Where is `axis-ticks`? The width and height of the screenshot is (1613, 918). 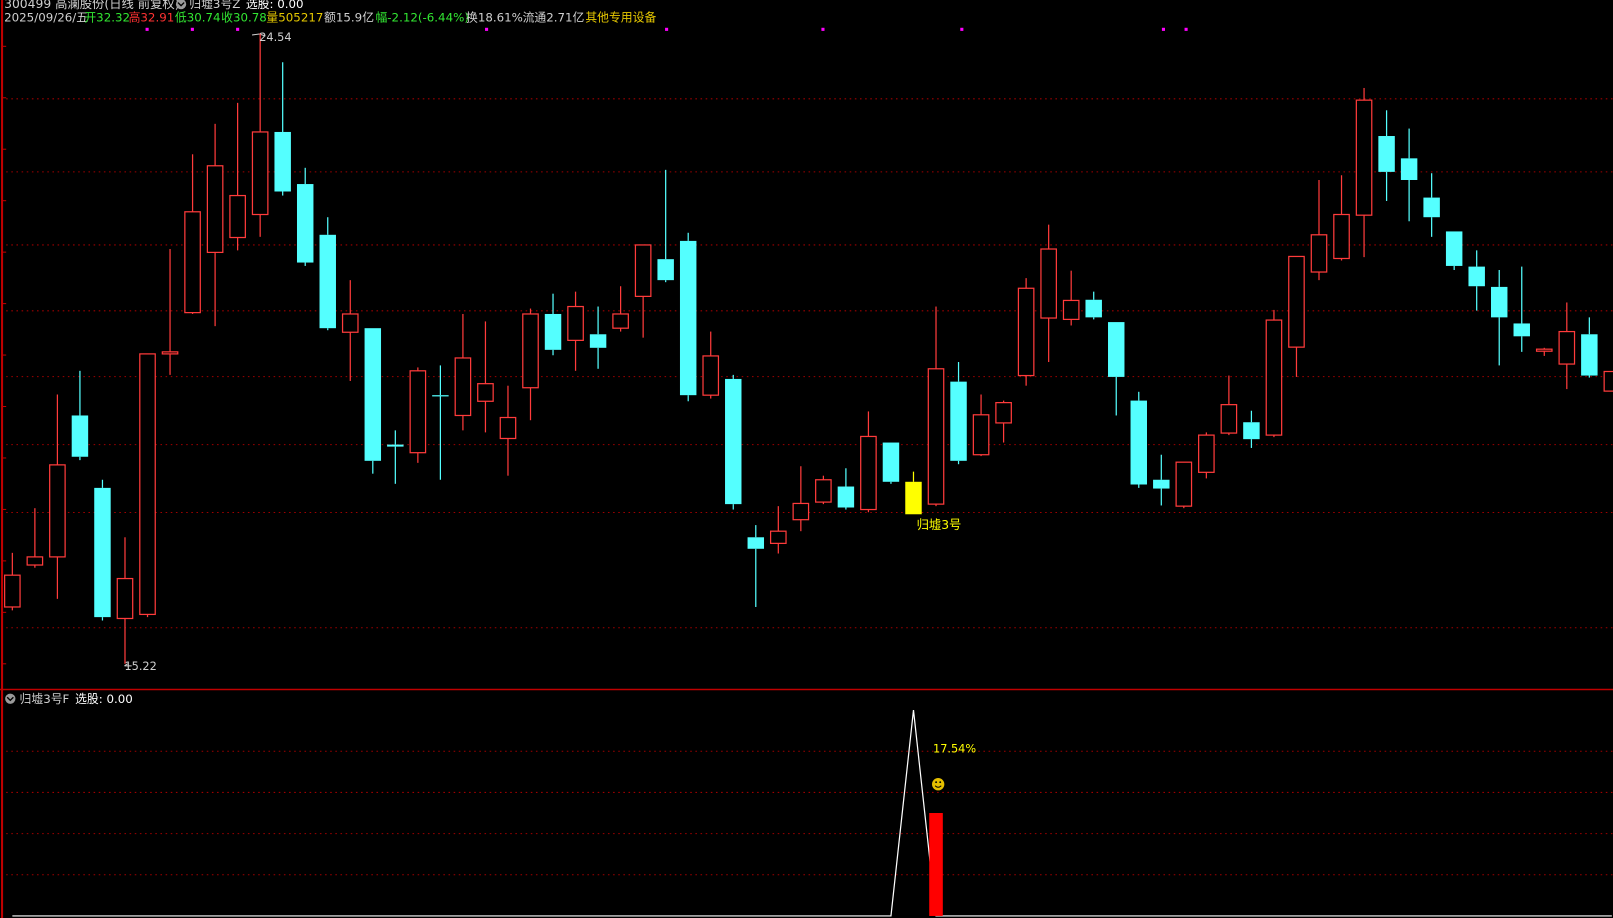 axis-ticks is located at coordinates (4, 355).